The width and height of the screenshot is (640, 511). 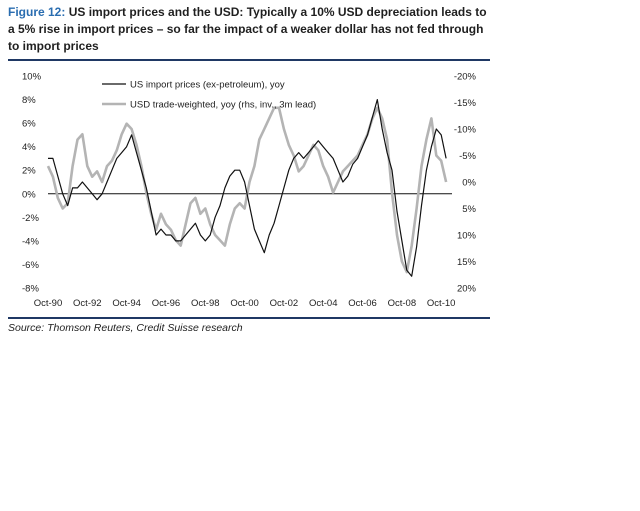 What do you see at coordinates (32, 77) in the screenshot?
I see `y-left-tick-label: 10%` at bounding box center [32, 77].